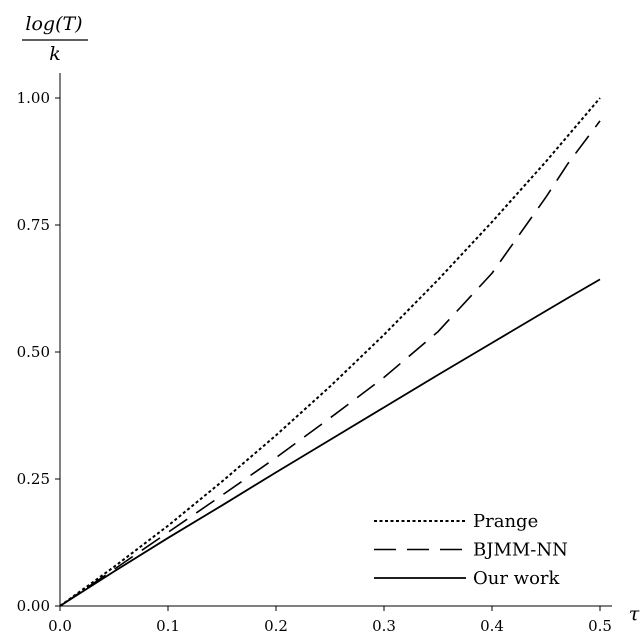  Describe the element at coordinates (53, 24) in the screenshot. I see `y-axis-label-numerator: log(T)` at that location.